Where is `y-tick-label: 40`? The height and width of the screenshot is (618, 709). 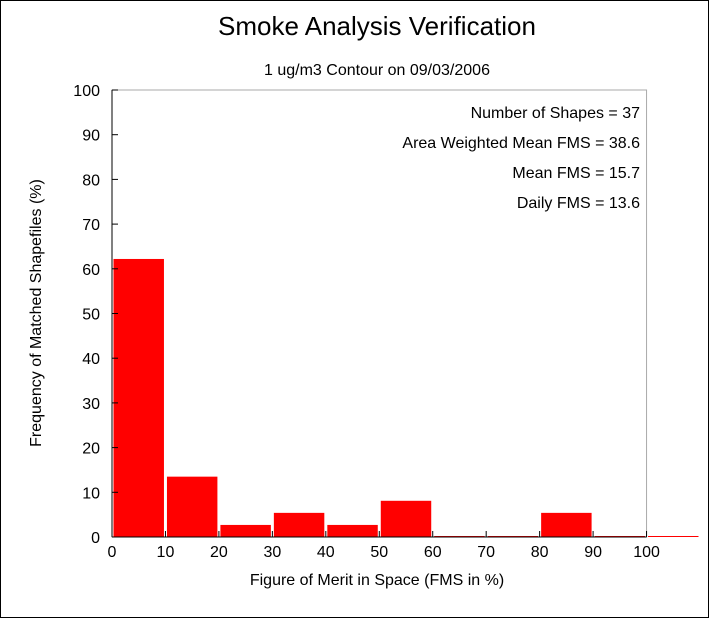 y-tick-label: 40 is located at coordinates (91, 359).